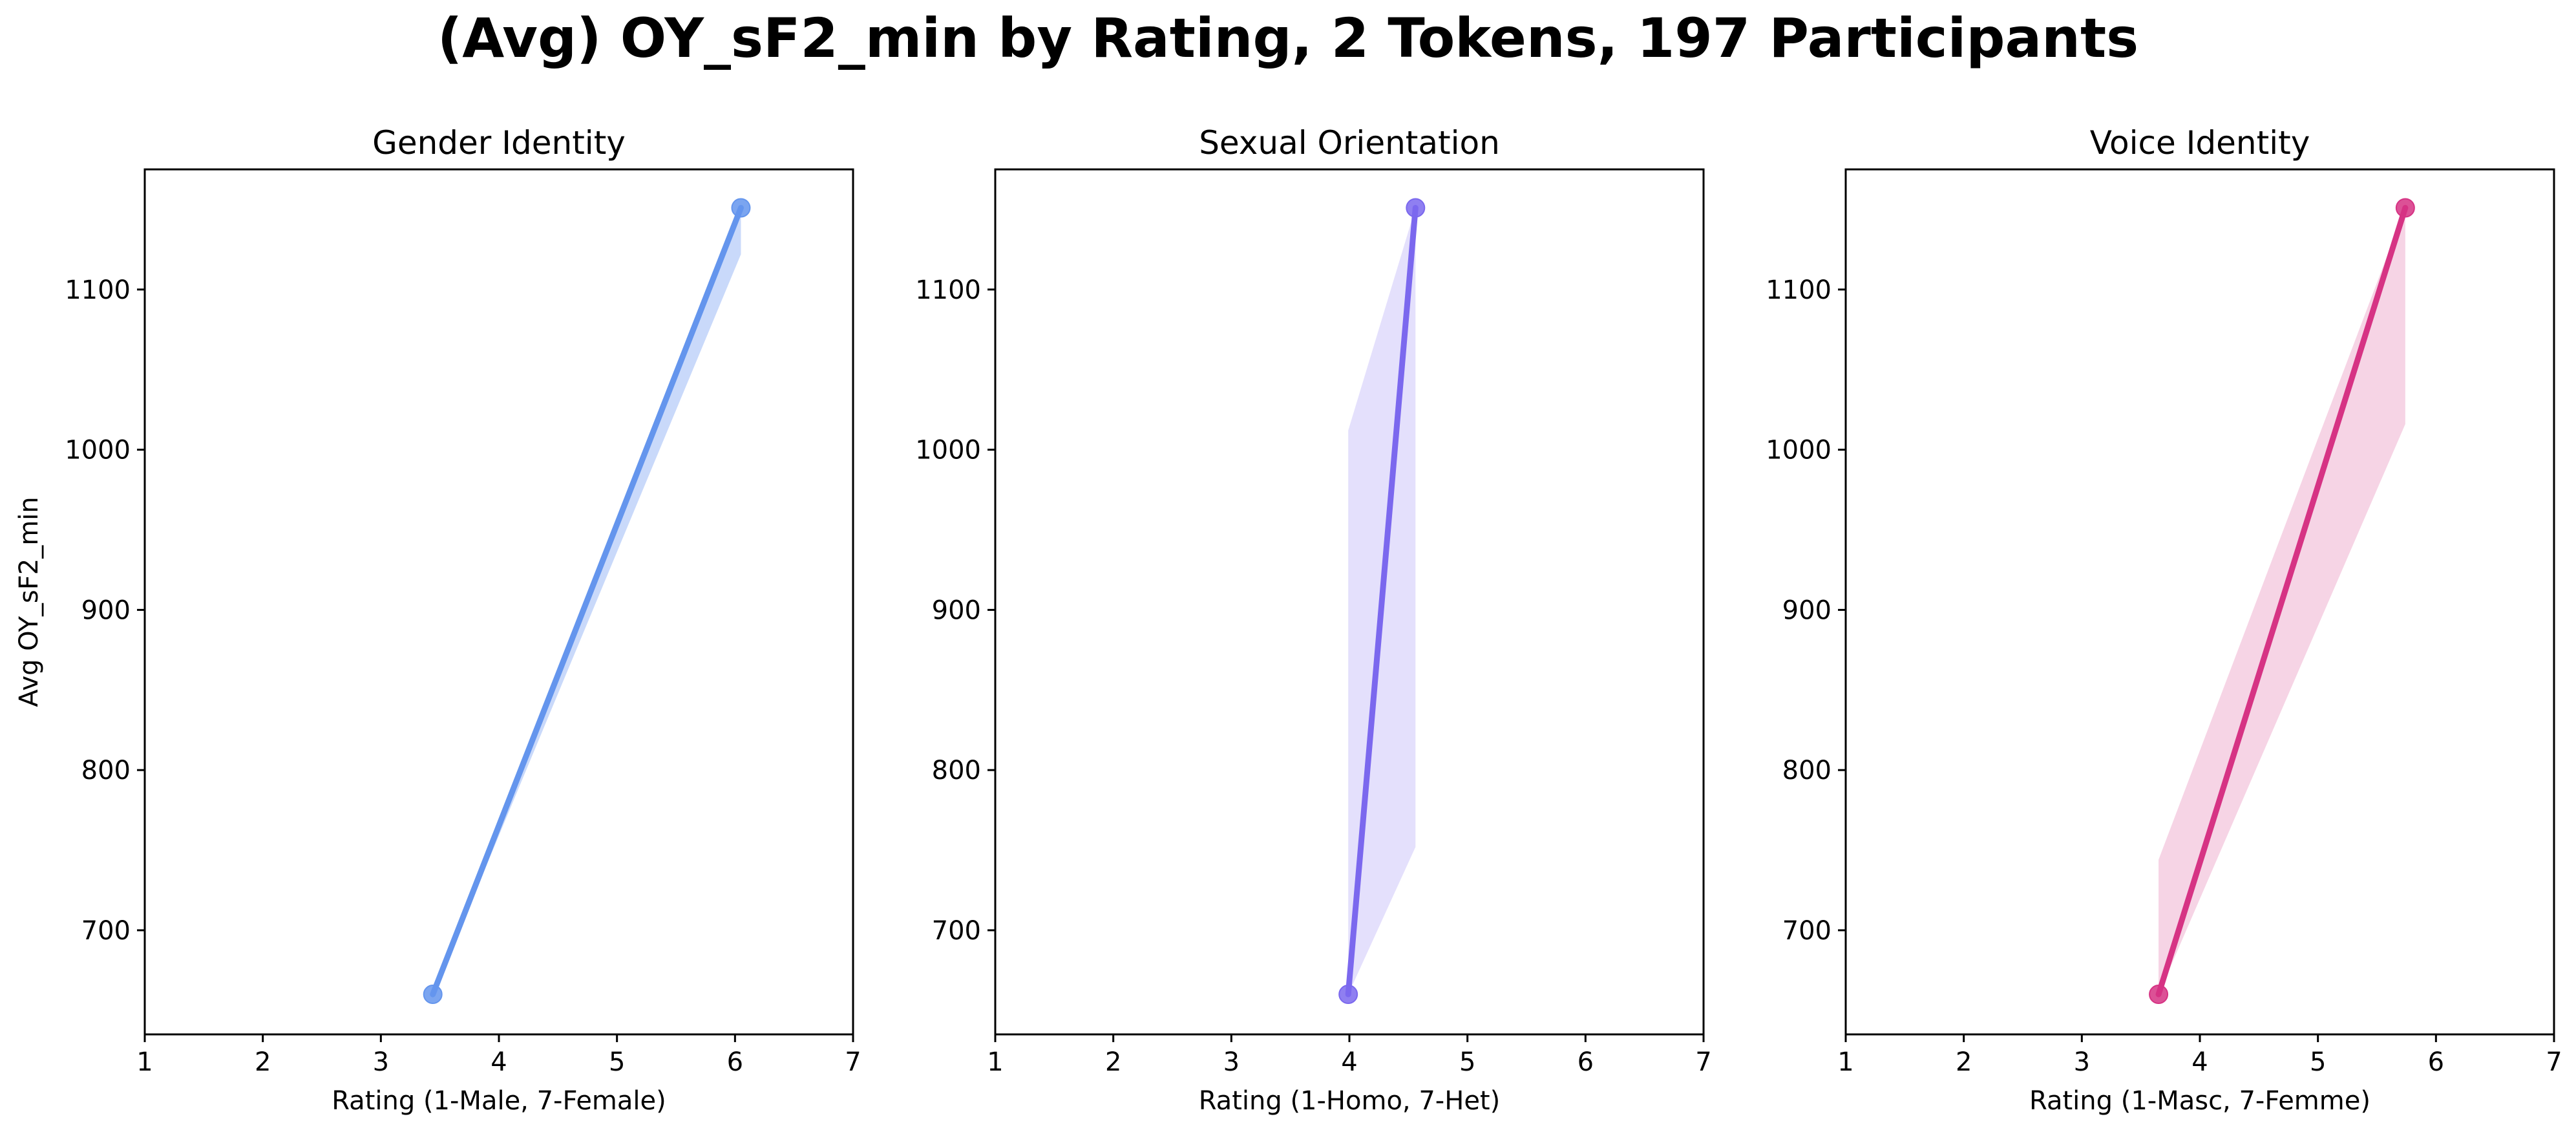  I want to click on y-axis-label: Avg OY_sF2_min, so click(29, 602).